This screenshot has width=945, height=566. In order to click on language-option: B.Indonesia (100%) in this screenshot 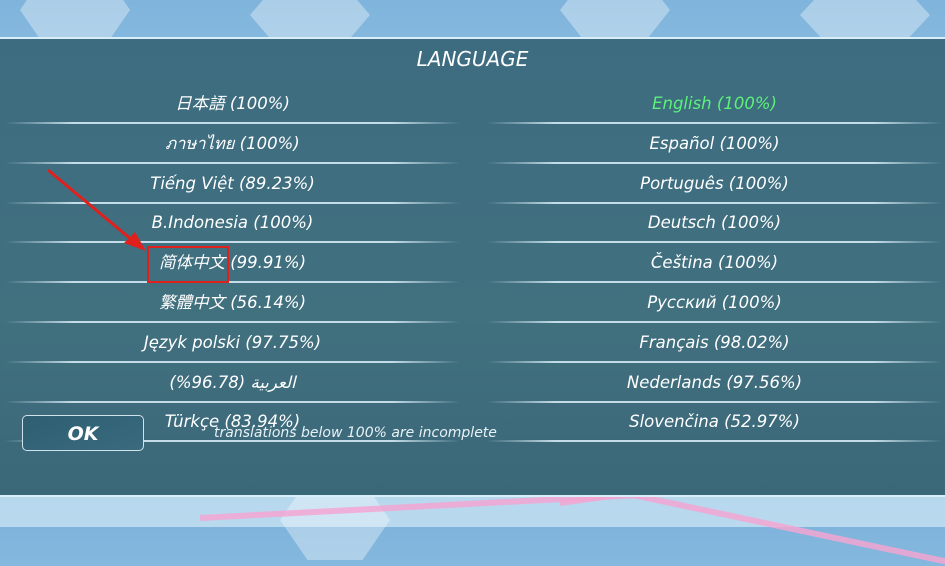, I will do `click(232, 224)`.